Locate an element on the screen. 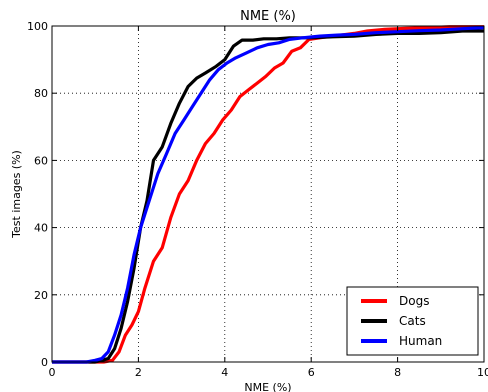  x-tick-label: 8 is located at coordinates (397, 372).